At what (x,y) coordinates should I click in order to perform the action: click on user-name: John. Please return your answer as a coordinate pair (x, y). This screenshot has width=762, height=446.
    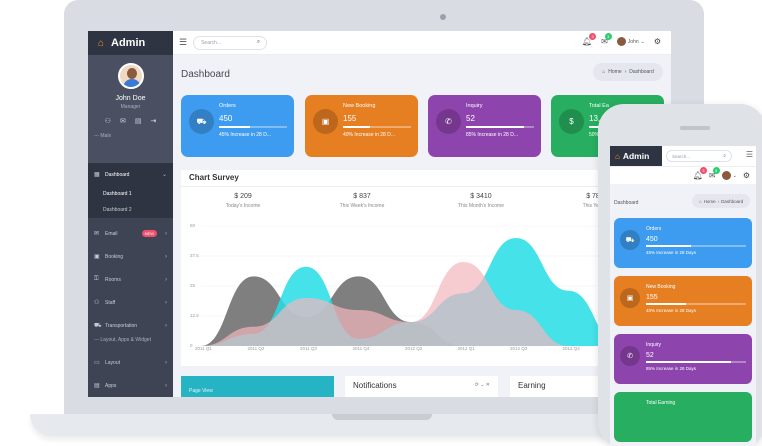
    Looking at the image, I should click on (633, 41).